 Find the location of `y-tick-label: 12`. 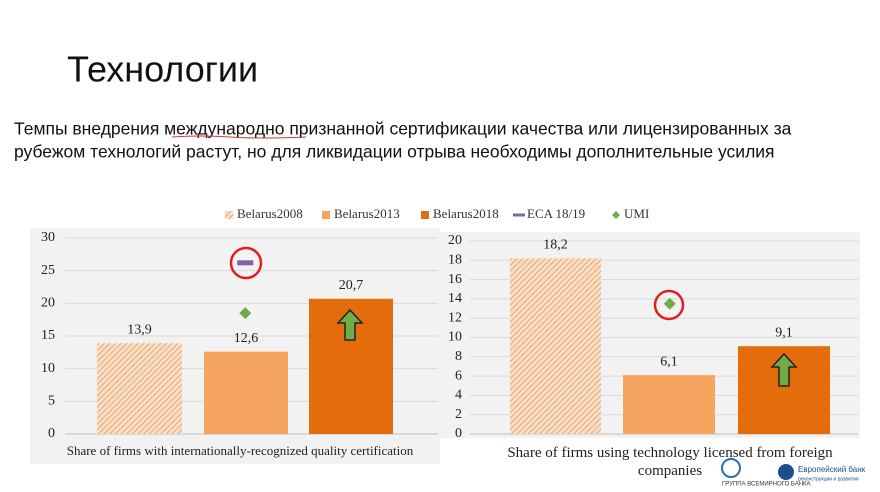

y-tick-label: 12 is located at coordinates (455, 317).